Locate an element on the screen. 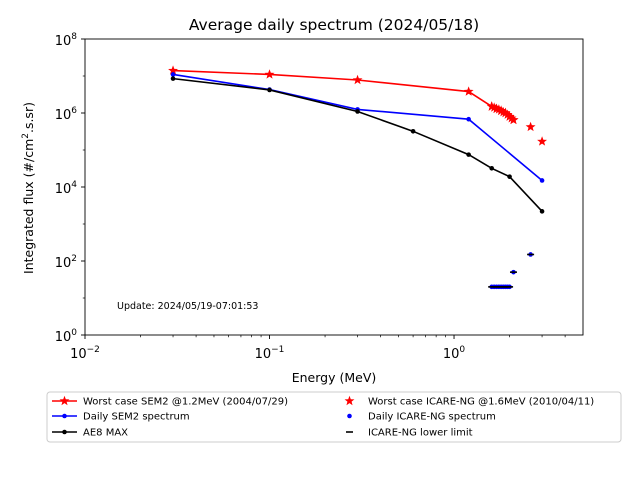  x-tick-label: 10⁻¹ is located at coordinates (270, 353).